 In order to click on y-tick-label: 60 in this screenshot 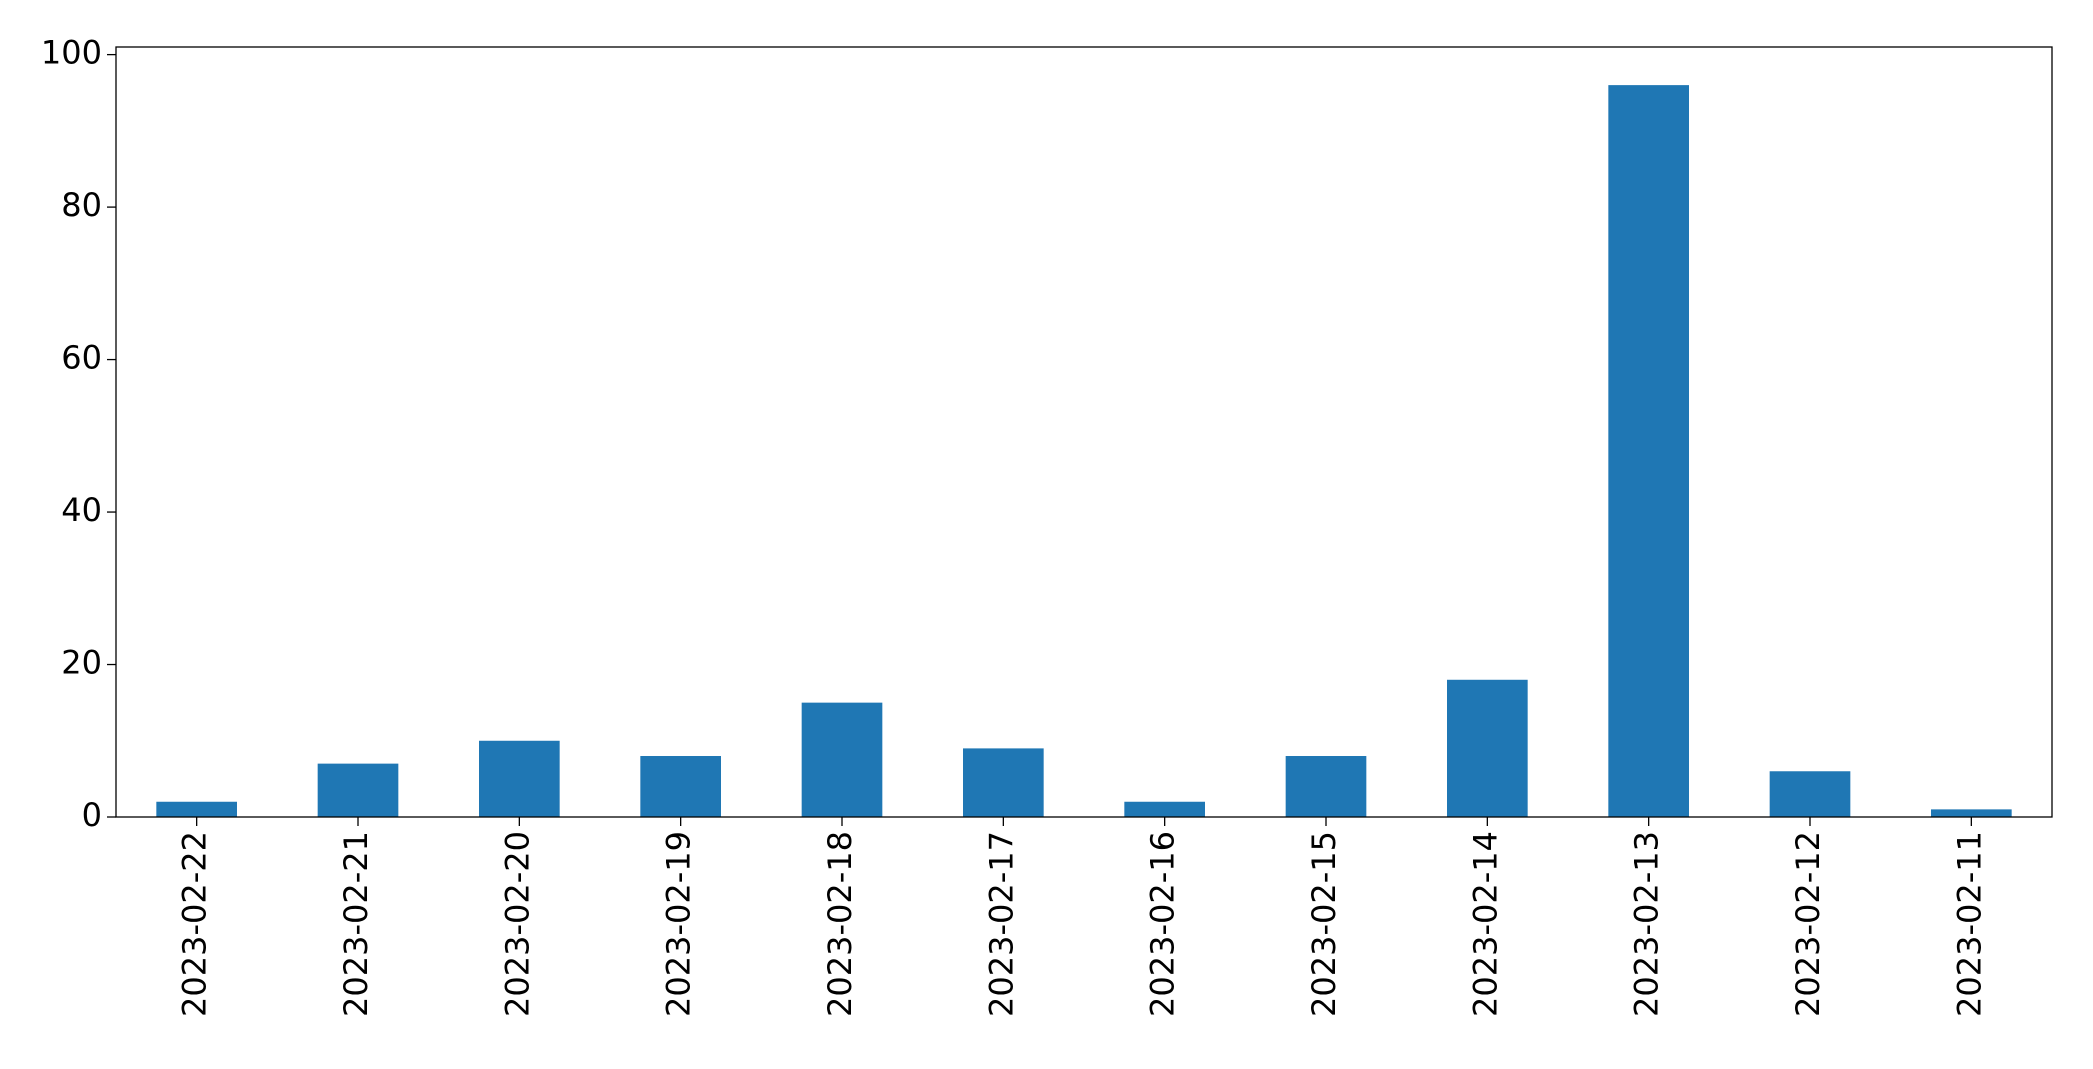, I will do `click(81, 358)`.